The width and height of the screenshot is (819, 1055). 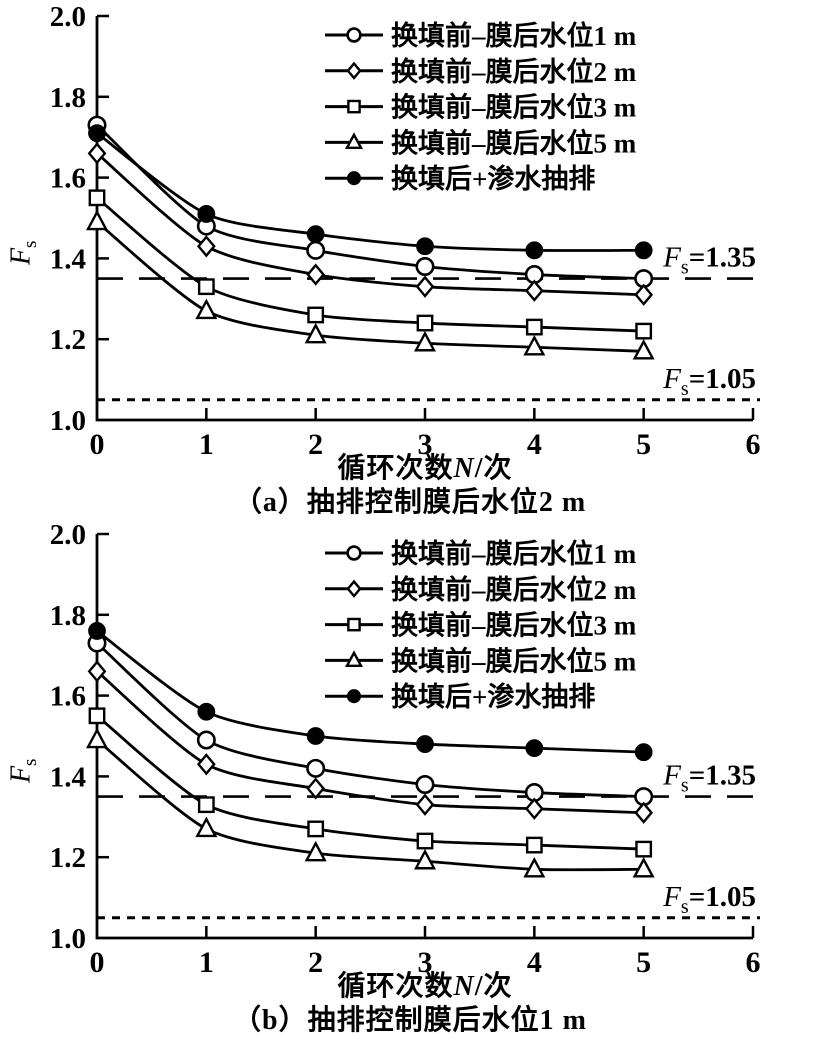 What do you see at coordinates (514, 660) in the screenshot?
I see `legend-label-3: 换填前–膜后水位5 m` at bounding box center [514, 660].